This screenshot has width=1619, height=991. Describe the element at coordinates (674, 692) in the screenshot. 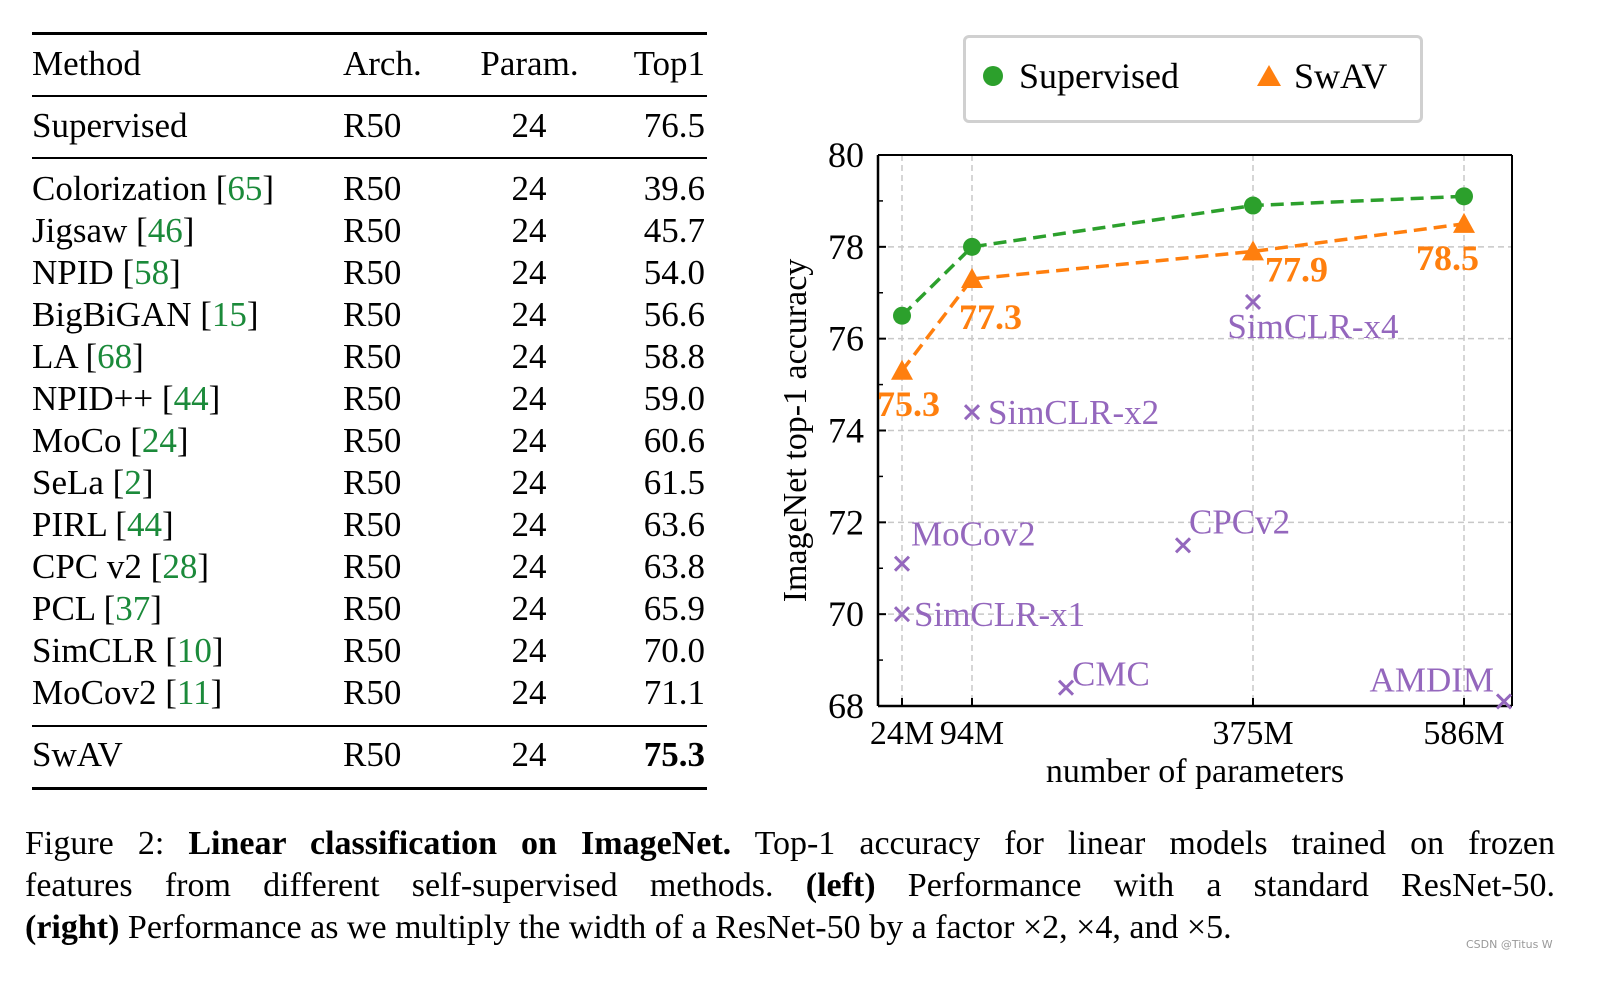

I see `cell-top1: 71.1` at that location.